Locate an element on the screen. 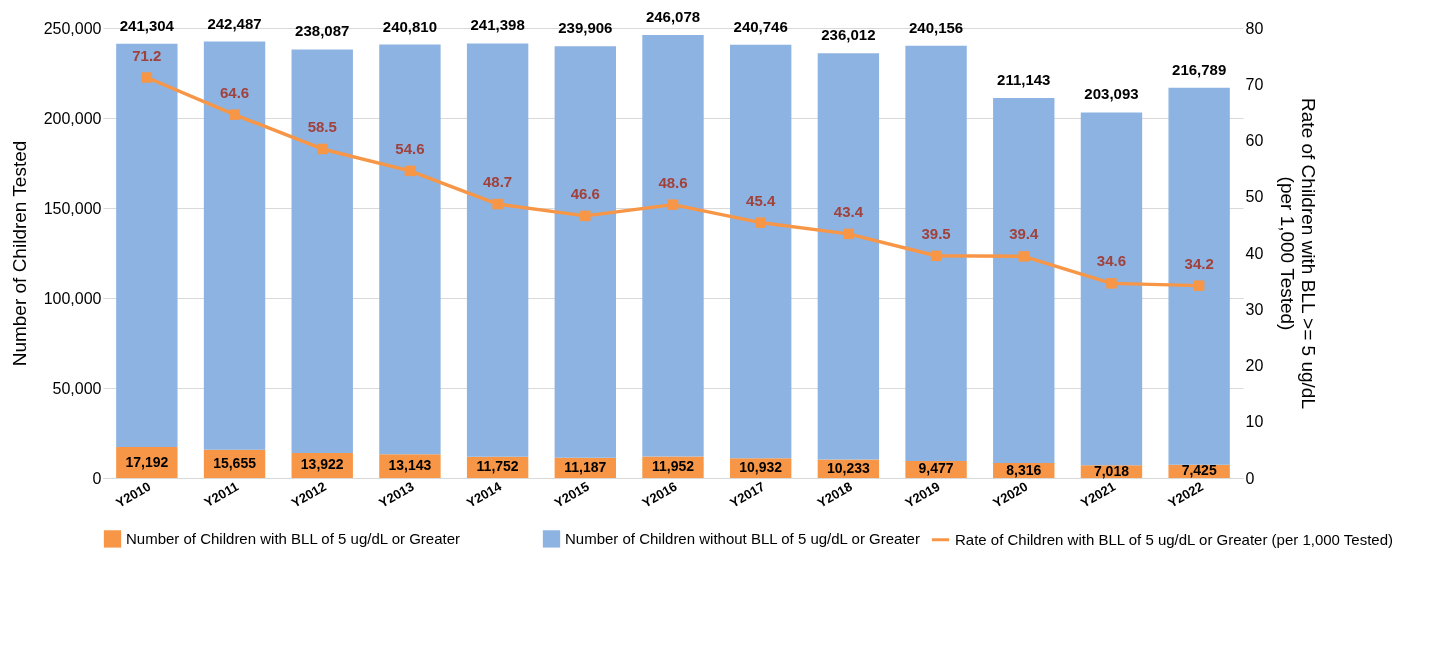 The image size is (1437, 655). total-label: 203,093 is located at coordinates (1111, 94).